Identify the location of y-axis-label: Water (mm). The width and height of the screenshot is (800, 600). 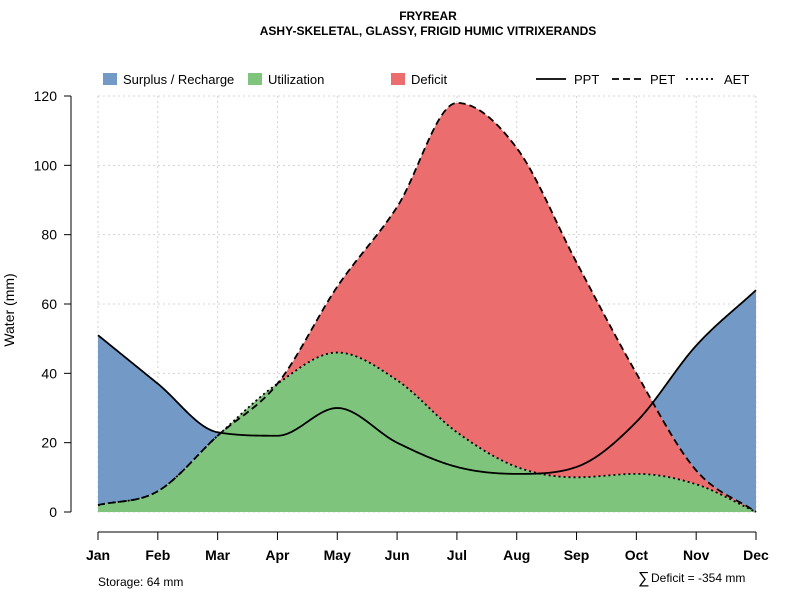
(9, 309).